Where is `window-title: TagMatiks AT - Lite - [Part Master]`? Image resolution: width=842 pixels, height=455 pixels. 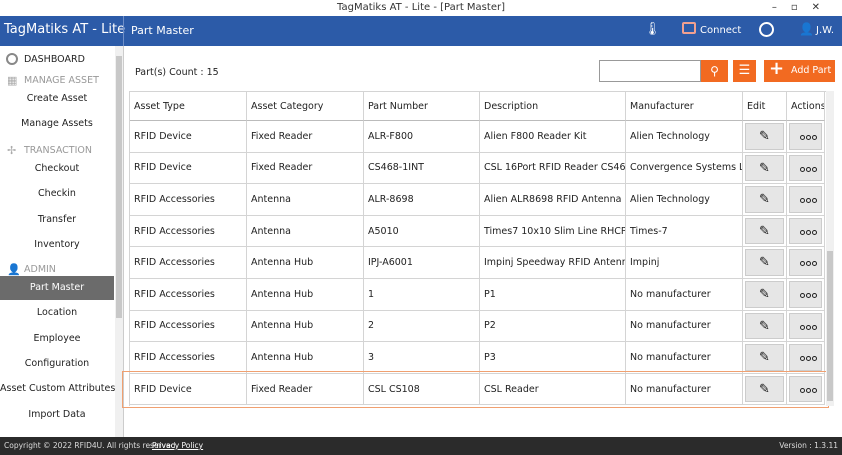
window-title: TagMatiks AT - Lite - [Part Master] is located at coordinates (421, 7).